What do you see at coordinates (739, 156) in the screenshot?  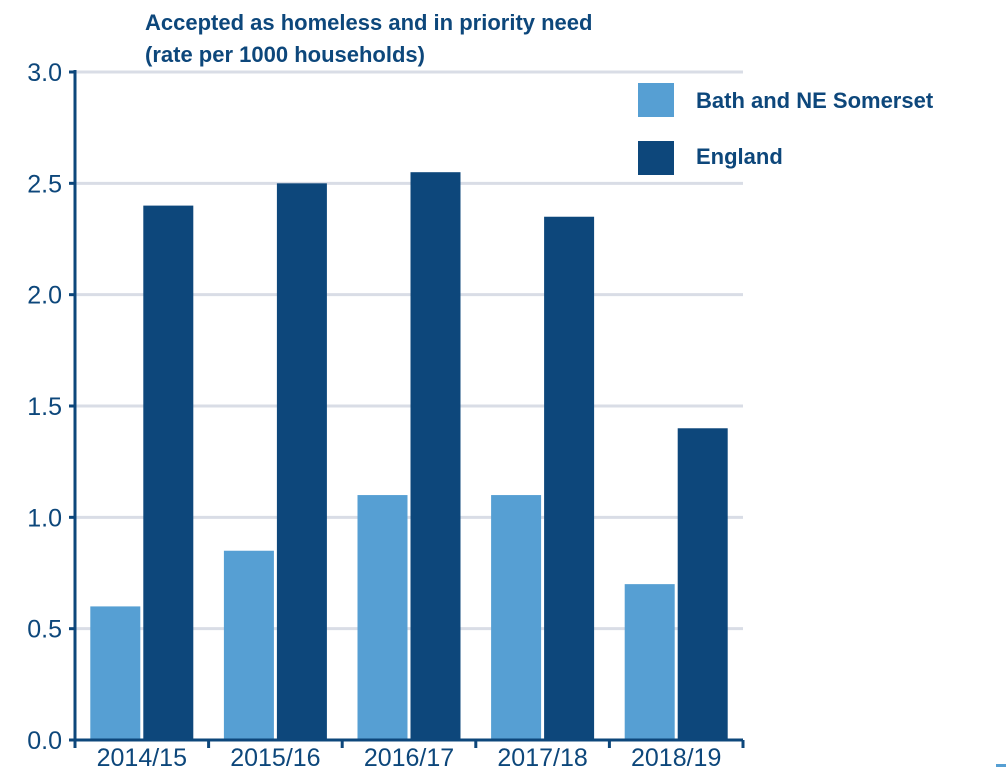 I see `legend-label-england: England` at bounding box center [739, 156].